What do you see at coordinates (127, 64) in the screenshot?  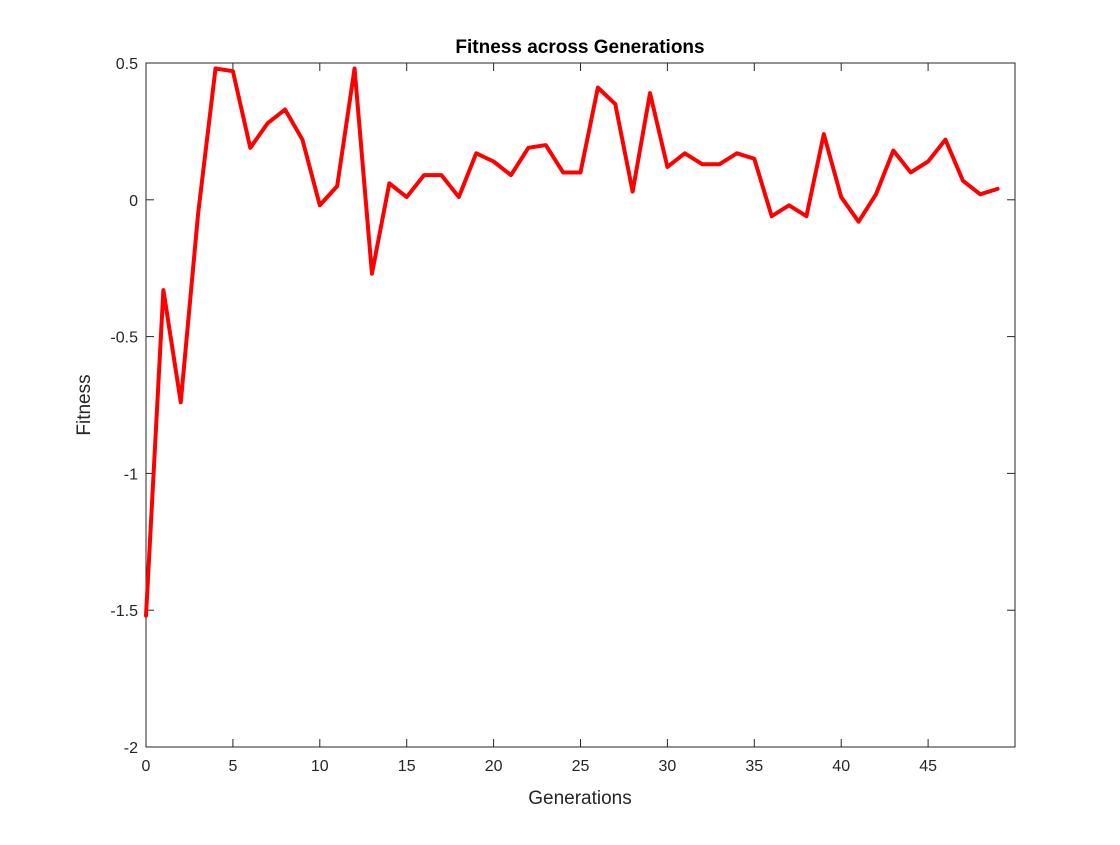 I see `y-tick-label: 0.5` at bounding box center [127, 64].